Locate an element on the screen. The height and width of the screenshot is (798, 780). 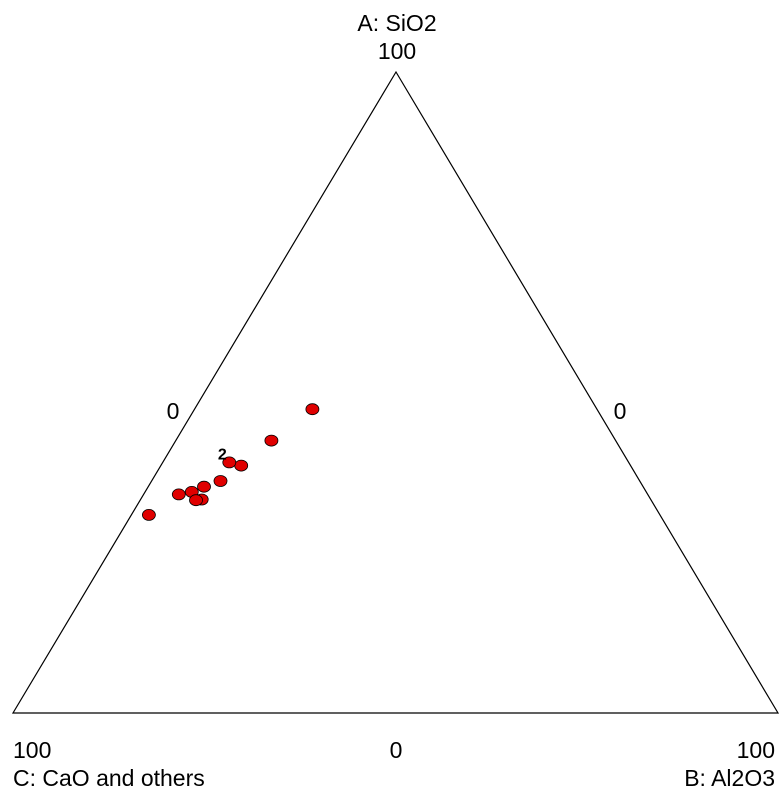
right-edge-zero-label: 0 is located at coordinates (620, 411).